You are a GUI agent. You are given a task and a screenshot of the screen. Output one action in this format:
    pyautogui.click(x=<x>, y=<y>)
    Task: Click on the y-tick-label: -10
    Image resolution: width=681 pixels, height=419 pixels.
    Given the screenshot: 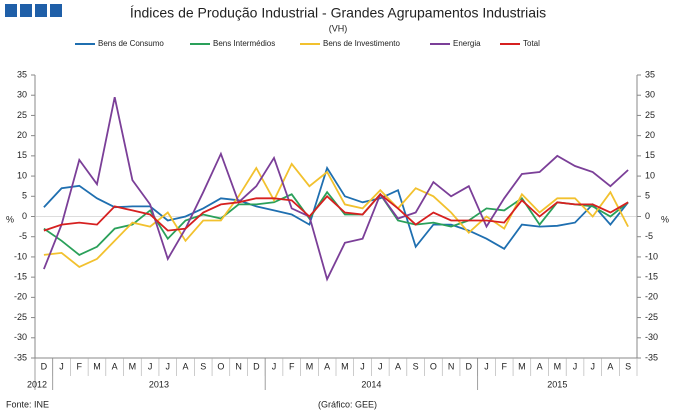 What is the action you would take?
    pyautogui.click(x=20, y=256)
    